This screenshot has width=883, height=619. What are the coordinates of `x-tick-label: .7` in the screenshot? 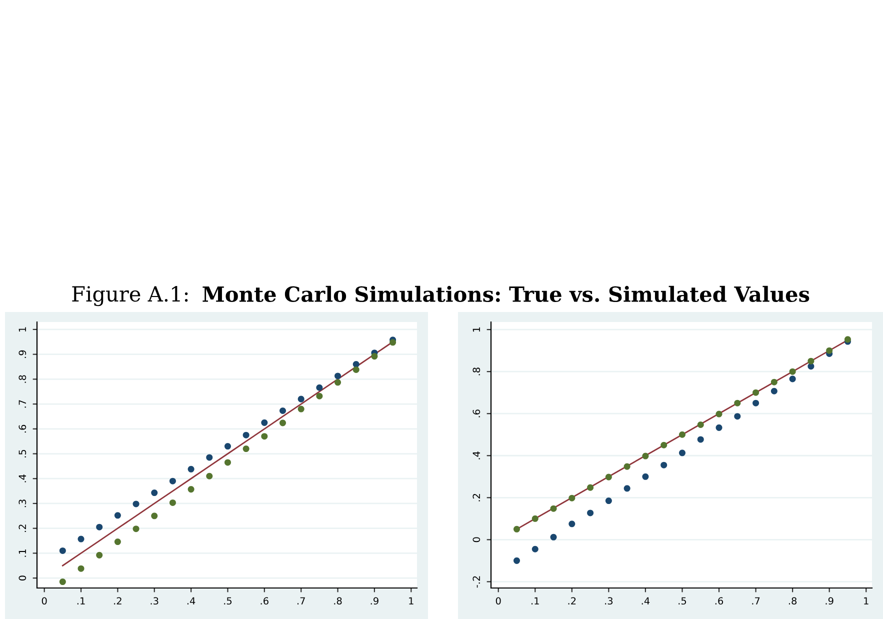 It's located at (301, 600).